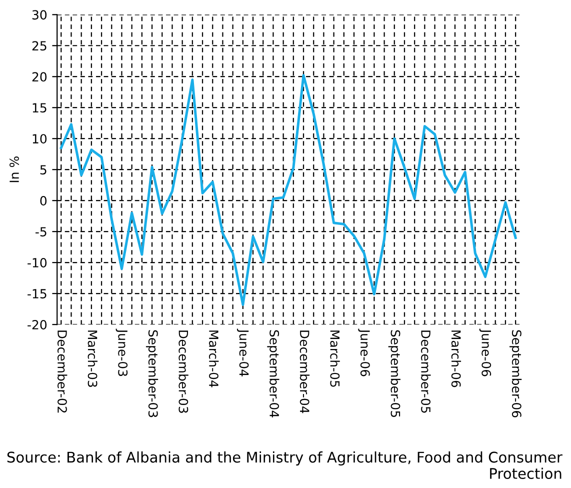 Image resolution: width=571 pixels, height=488 pixels. I want to click on x-tick-label: March-05, so click(335, 358).